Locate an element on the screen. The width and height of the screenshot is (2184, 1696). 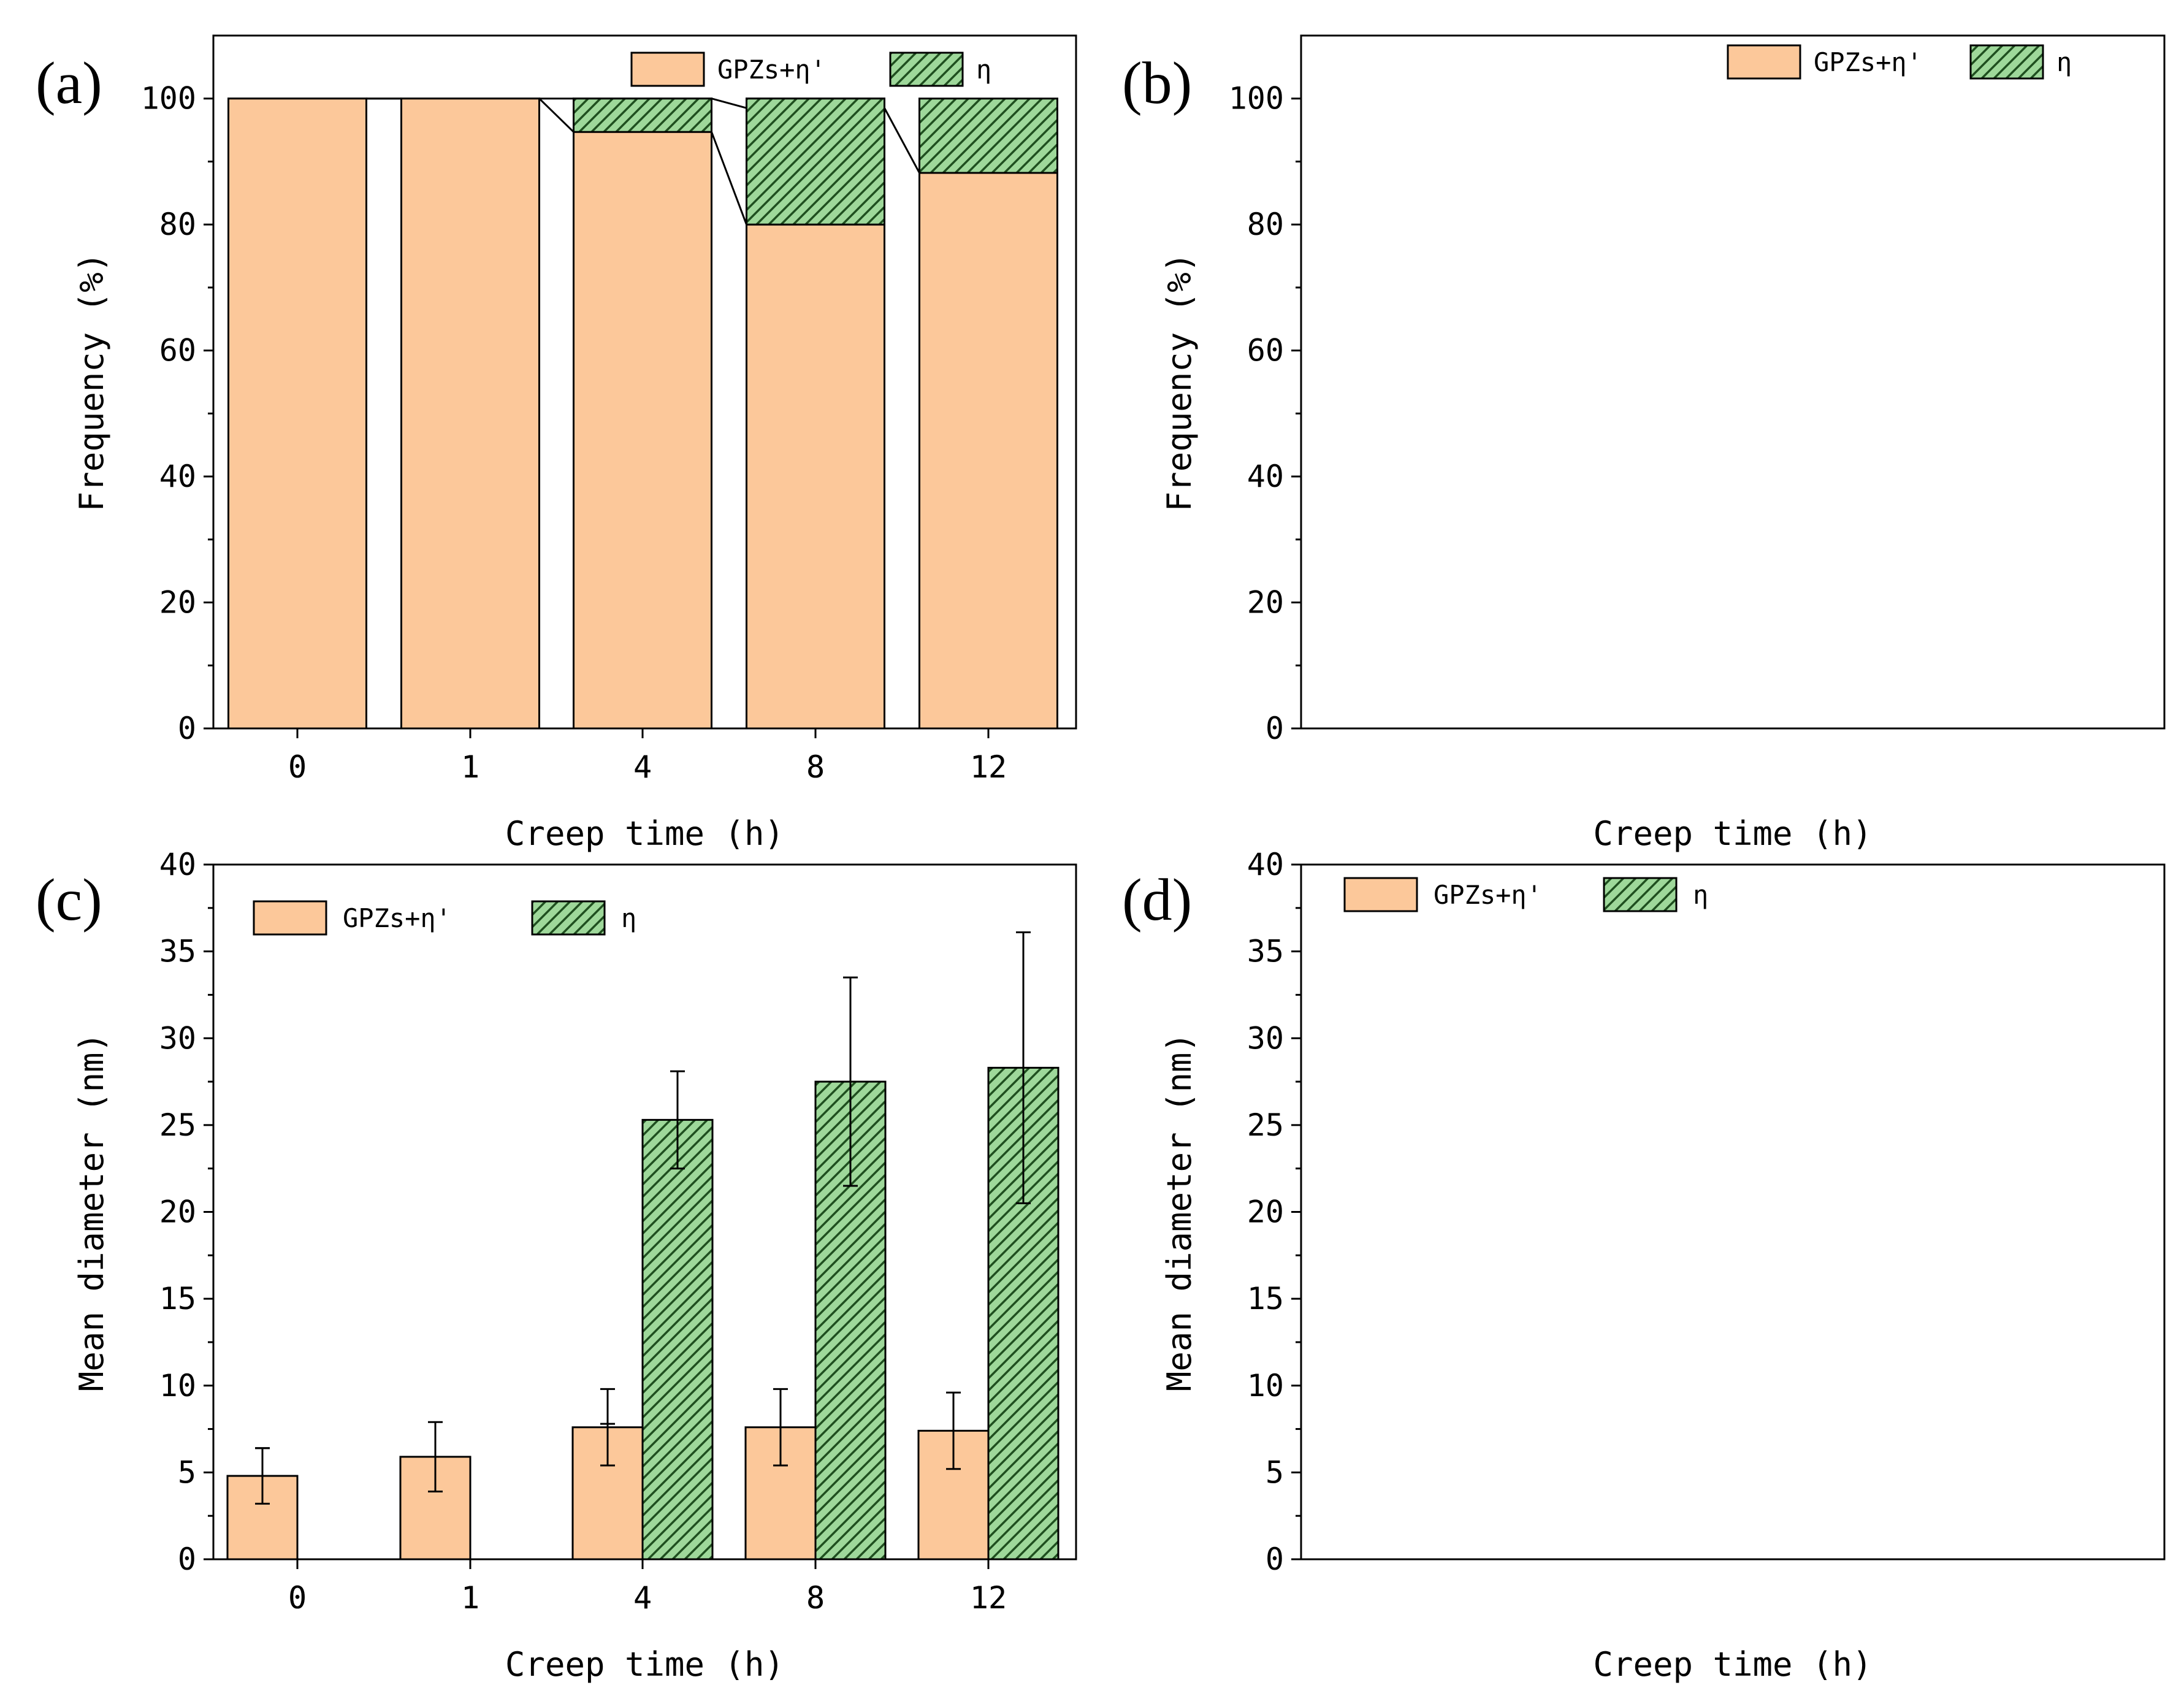
panel-label: (c) is located at coordinates (69, 900).